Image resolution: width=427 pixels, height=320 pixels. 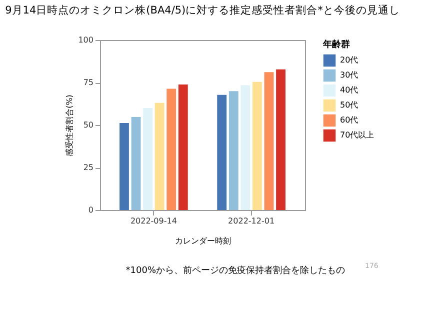 What do you see at coordinates (203, 241) in the screenshot?
I see `x-axis-title: カレンダー時刻` at bounding box center [203, 241].